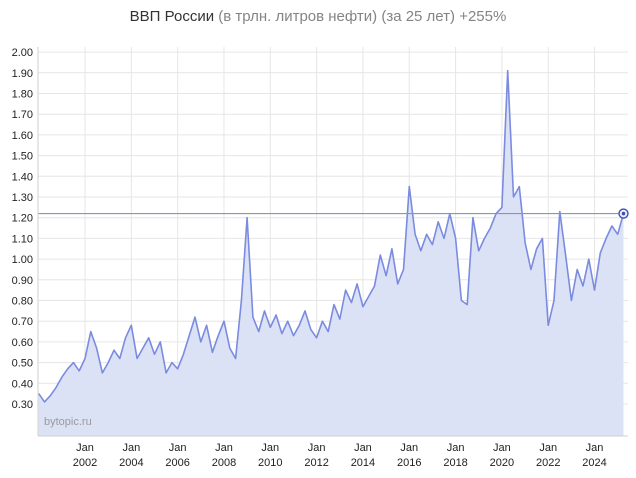 This screenshot has height=478, width=636. What do you see at coordinates (177, 463) in the screenshot?
I see `x-tick-label-year: 2006` at bounding box center [177, 463].